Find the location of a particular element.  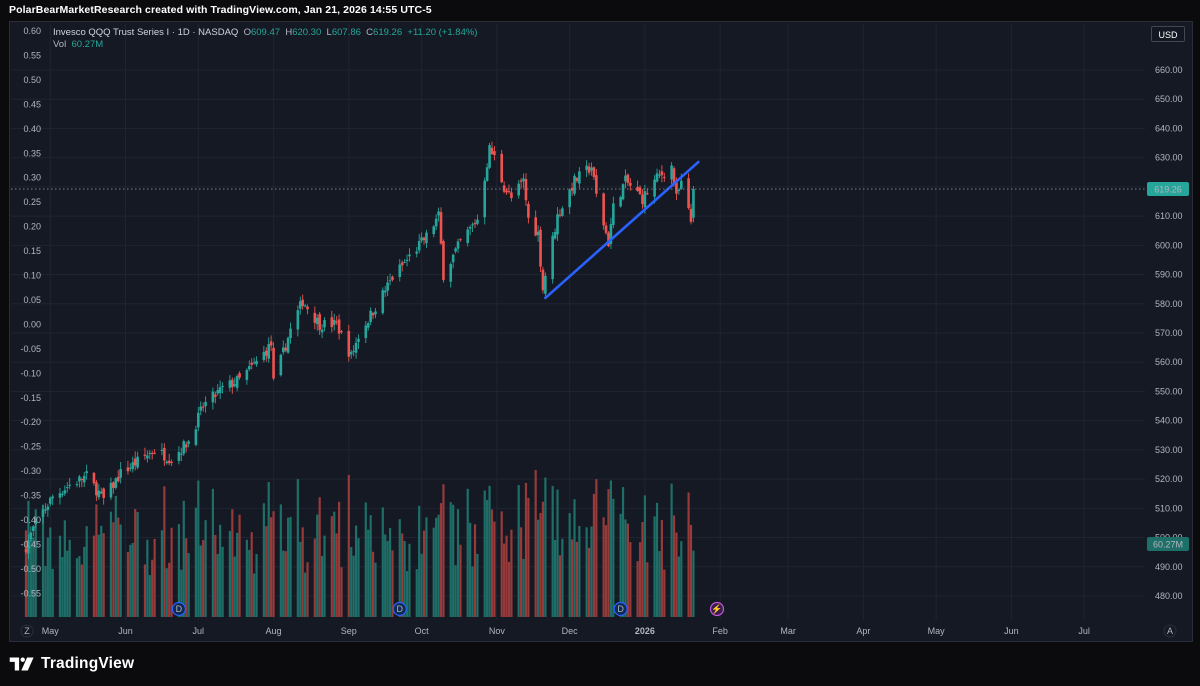

volume-value: 60.27M is located at coordinates (87, 44).